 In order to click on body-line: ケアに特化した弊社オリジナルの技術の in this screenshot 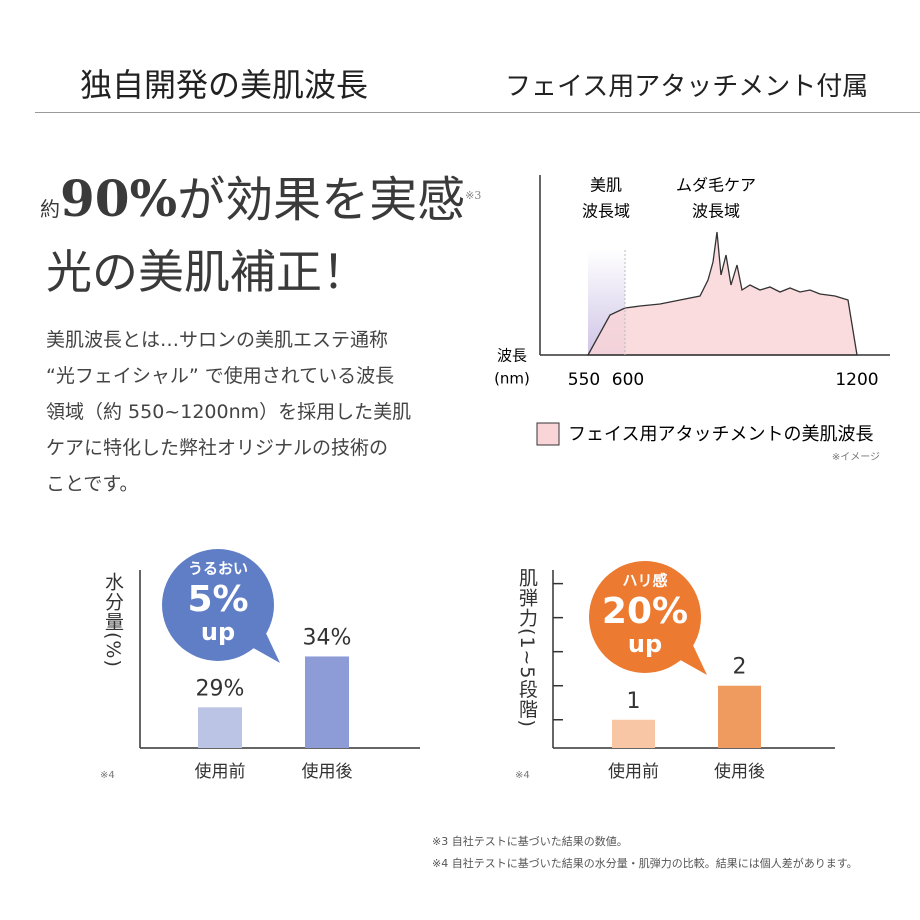, I will do `click(217, 448)`.